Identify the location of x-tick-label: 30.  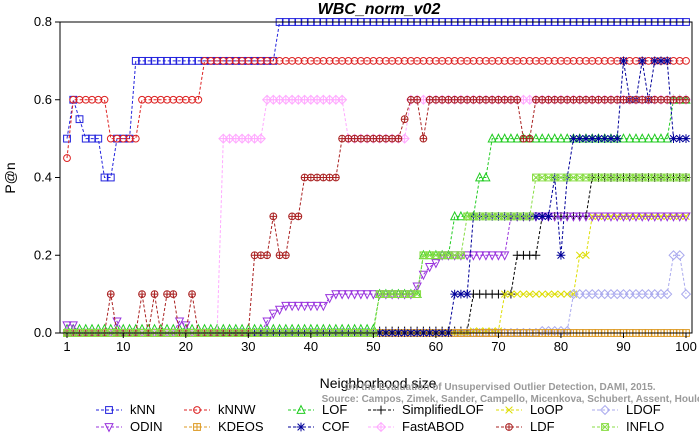
(248, 346).